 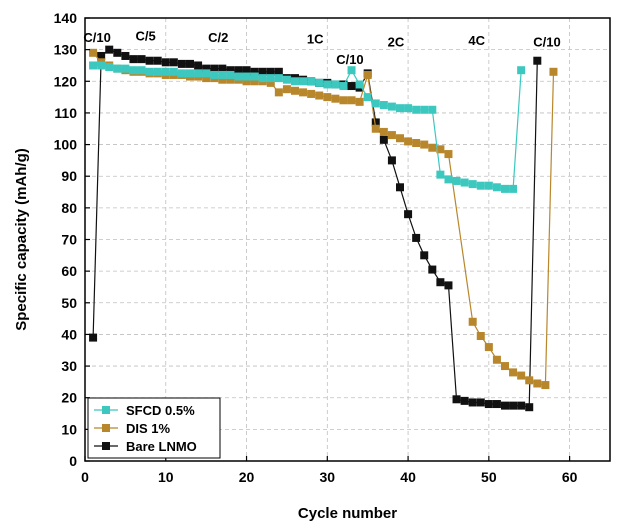 I want to click on rate-label: 4C, so click(x=476, y=40).